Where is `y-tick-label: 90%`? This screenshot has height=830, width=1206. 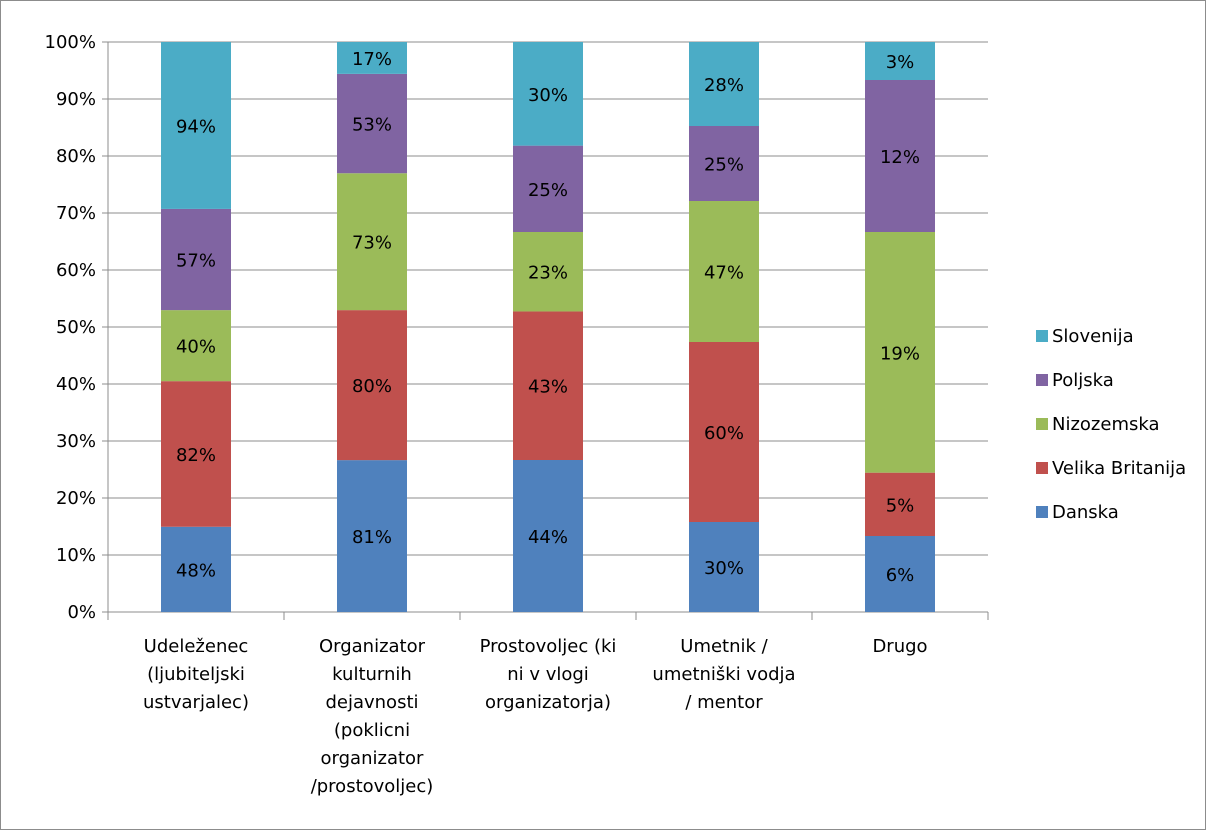 y-tick-label: 90% is located at coordinates (76, 99).